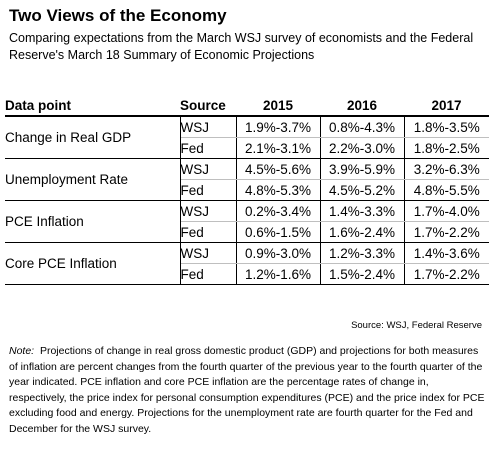  What do you see at coordinates (278, 127) in the screenshot?
I see `value-cell: 1.9%-3.7%` at bounding box center [278, 127].